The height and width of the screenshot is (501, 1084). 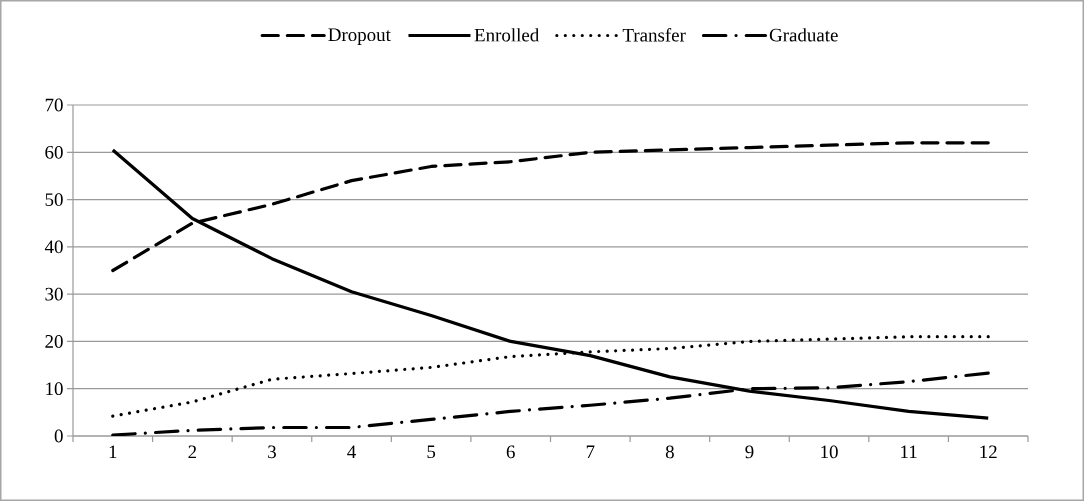 What do you see at coordinates (431, 452) in the screenshot?
I see `x-tick-label: 5` at bounding box center [431, 452].